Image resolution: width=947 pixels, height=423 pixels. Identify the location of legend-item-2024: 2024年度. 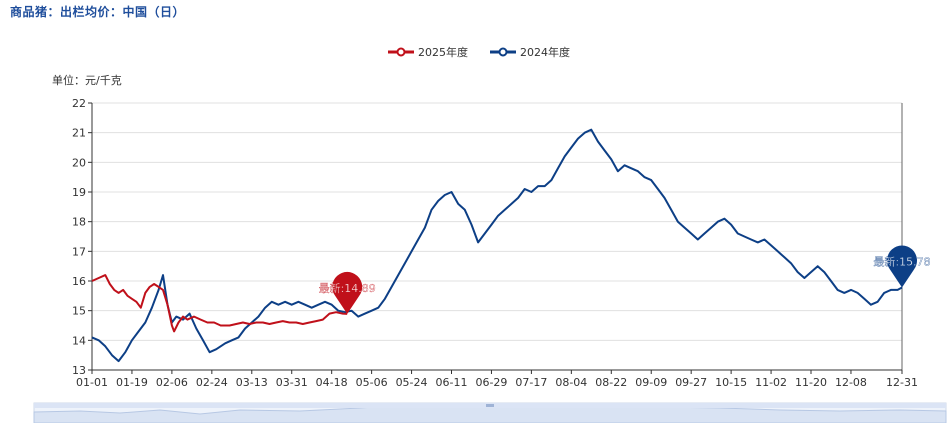
(530, 52).